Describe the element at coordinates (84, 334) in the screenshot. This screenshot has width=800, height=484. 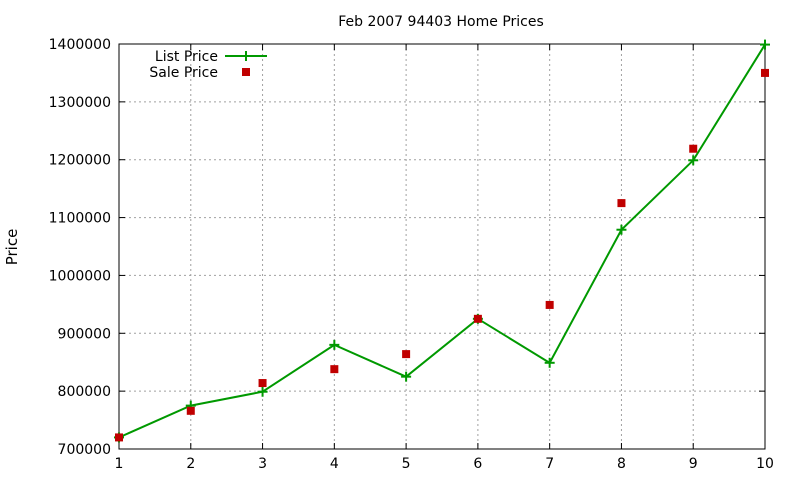
I see `y-tick-label: 900000` at that location.